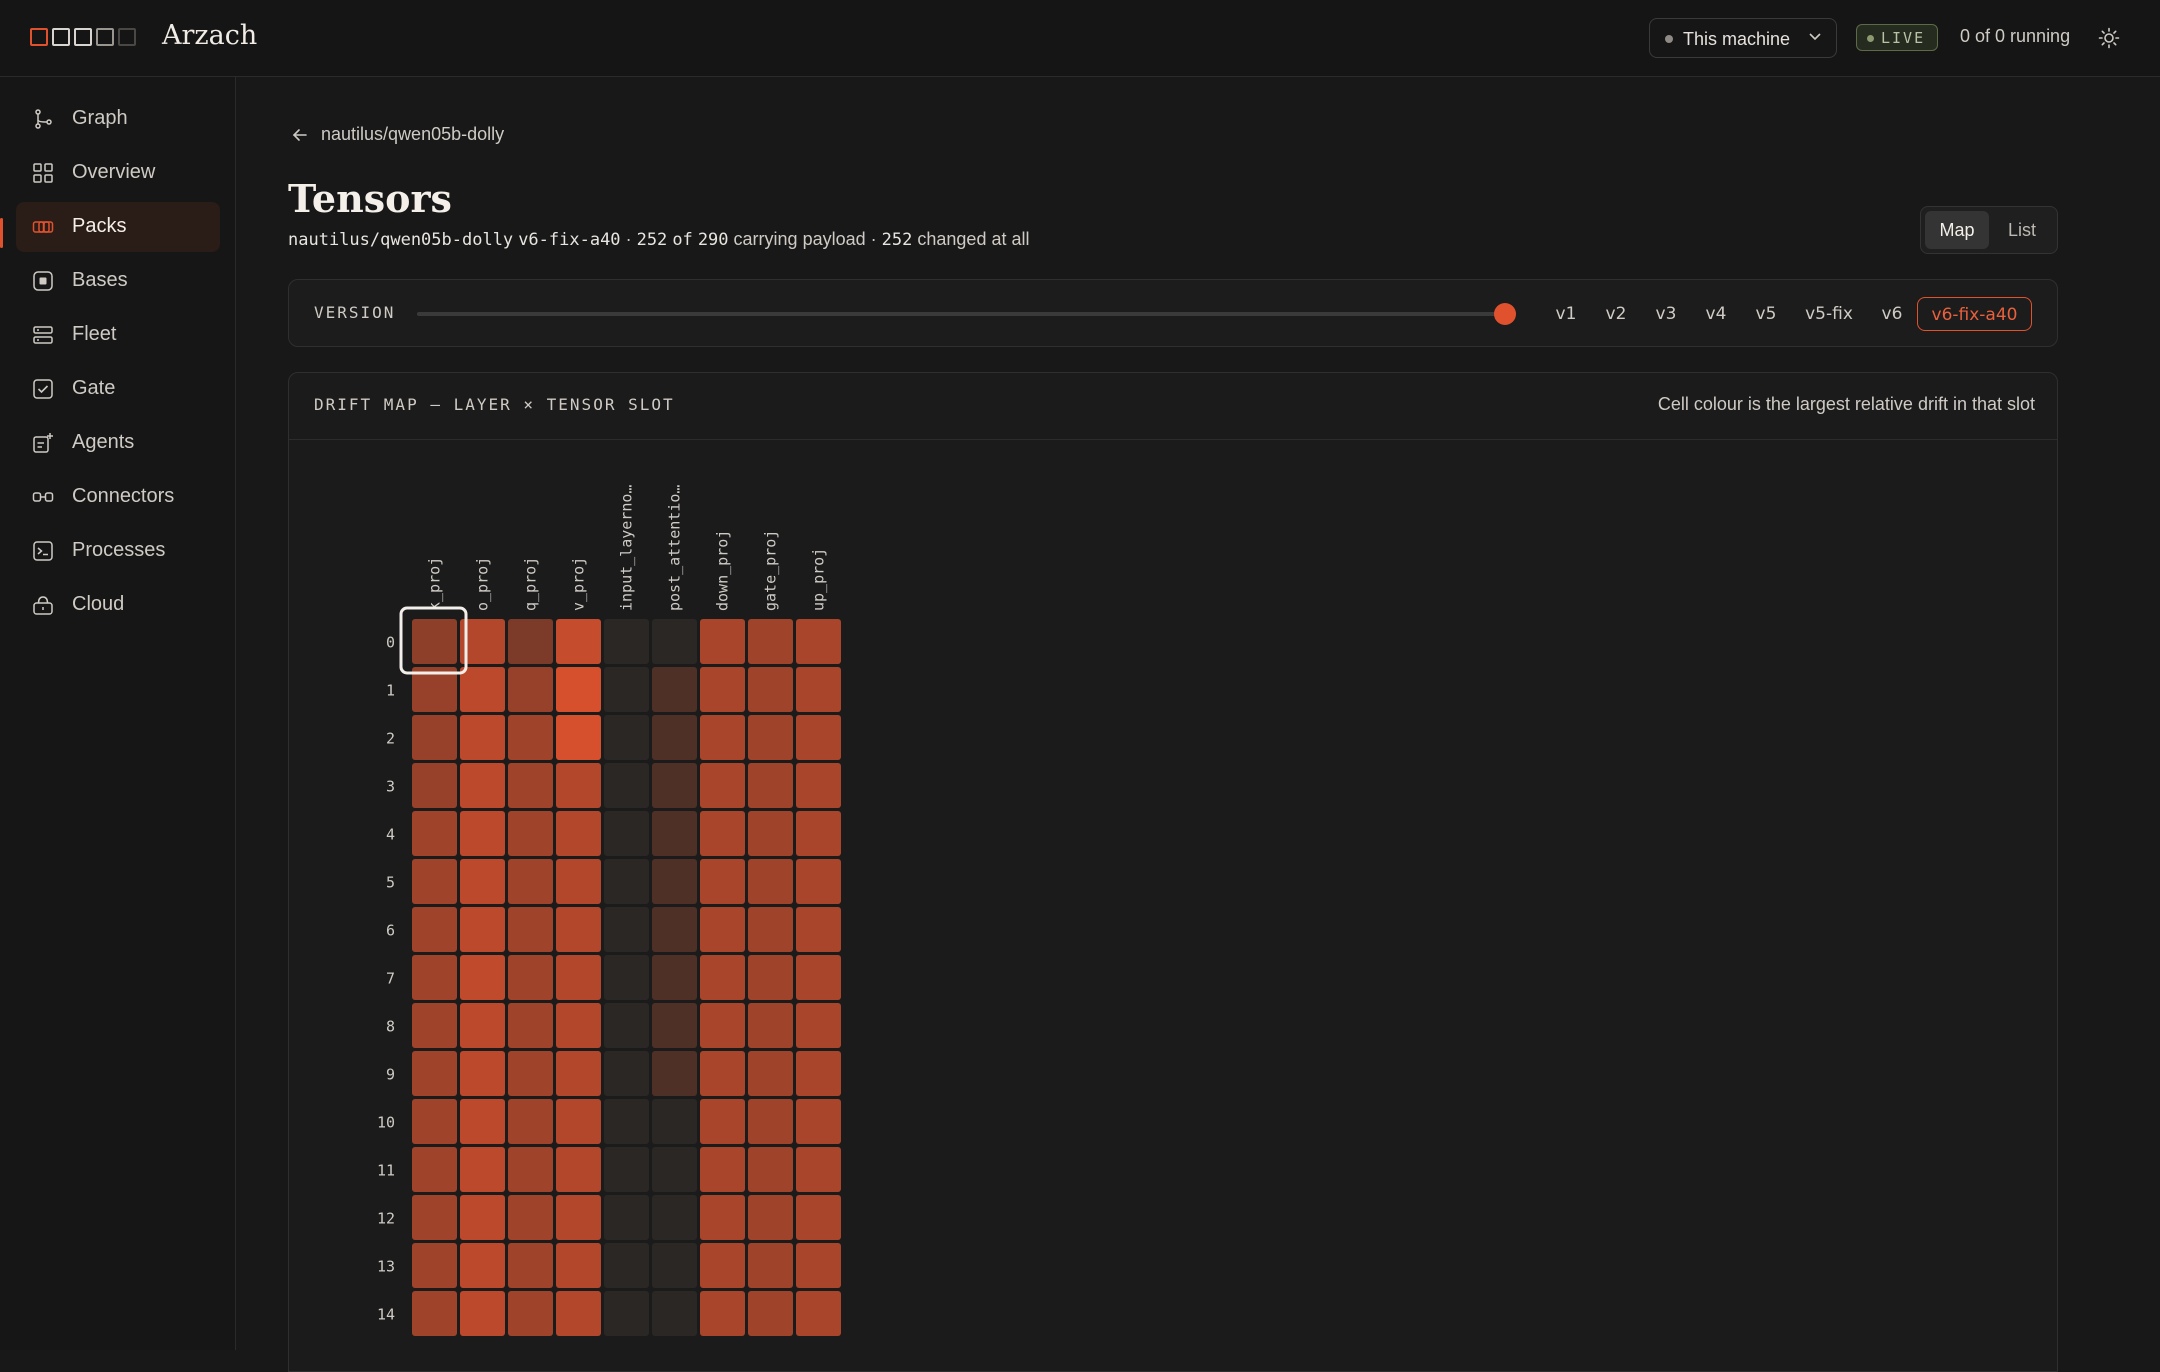 The height and width of the screenshot is (1372, 2160). What do you see at coordinates (118, 227) in the screenshot?
I see `sidebar-item-packs: Packs` at bounding box center [118, 227].